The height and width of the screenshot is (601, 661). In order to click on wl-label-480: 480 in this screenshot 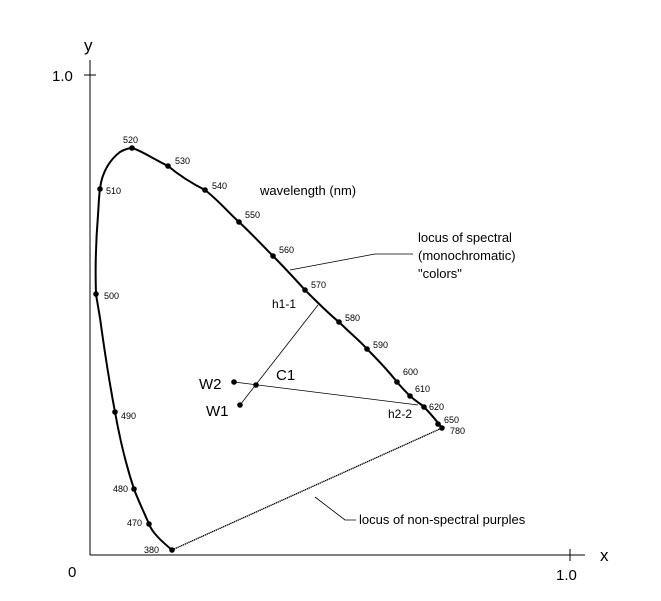, I will do `click(120, 489)`.